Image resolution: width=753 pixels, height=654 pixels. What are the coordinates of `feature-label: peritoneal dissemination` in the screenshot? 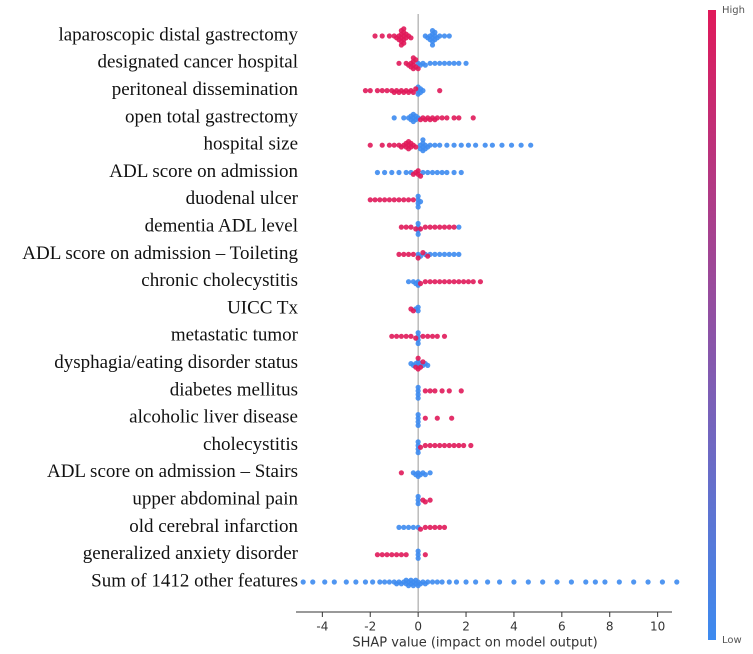 It's located at (205, 89).